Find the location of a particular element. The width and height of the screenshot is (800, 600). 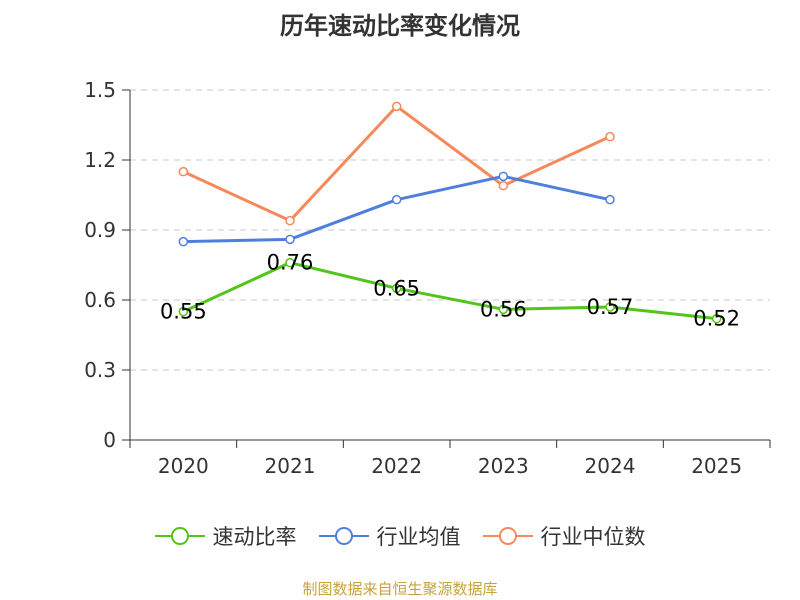

data-label: 0.55 is located at coordinates (183, 312).